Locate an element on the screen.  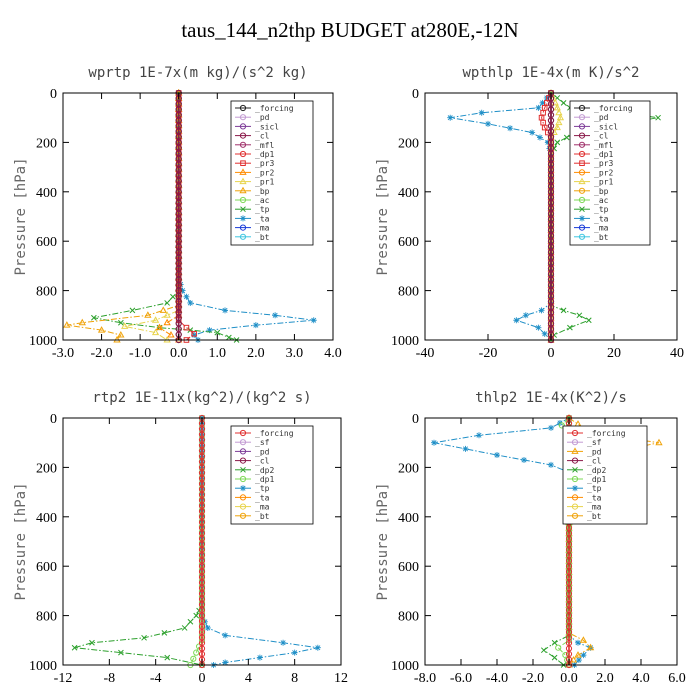
series-line is located at coordinates (138, 542).